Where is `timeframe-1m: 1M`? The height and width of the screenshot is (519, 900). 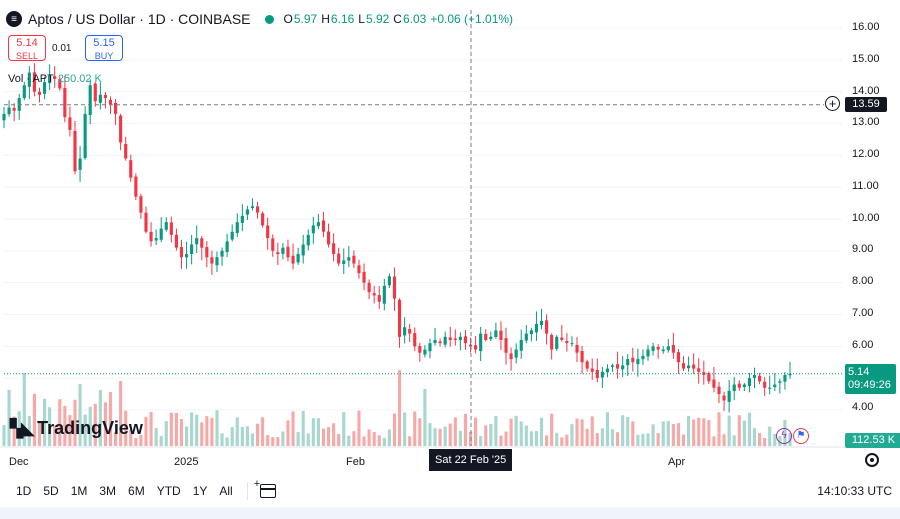 timeframe-1m: 1M is located at coordinates (79, 491).